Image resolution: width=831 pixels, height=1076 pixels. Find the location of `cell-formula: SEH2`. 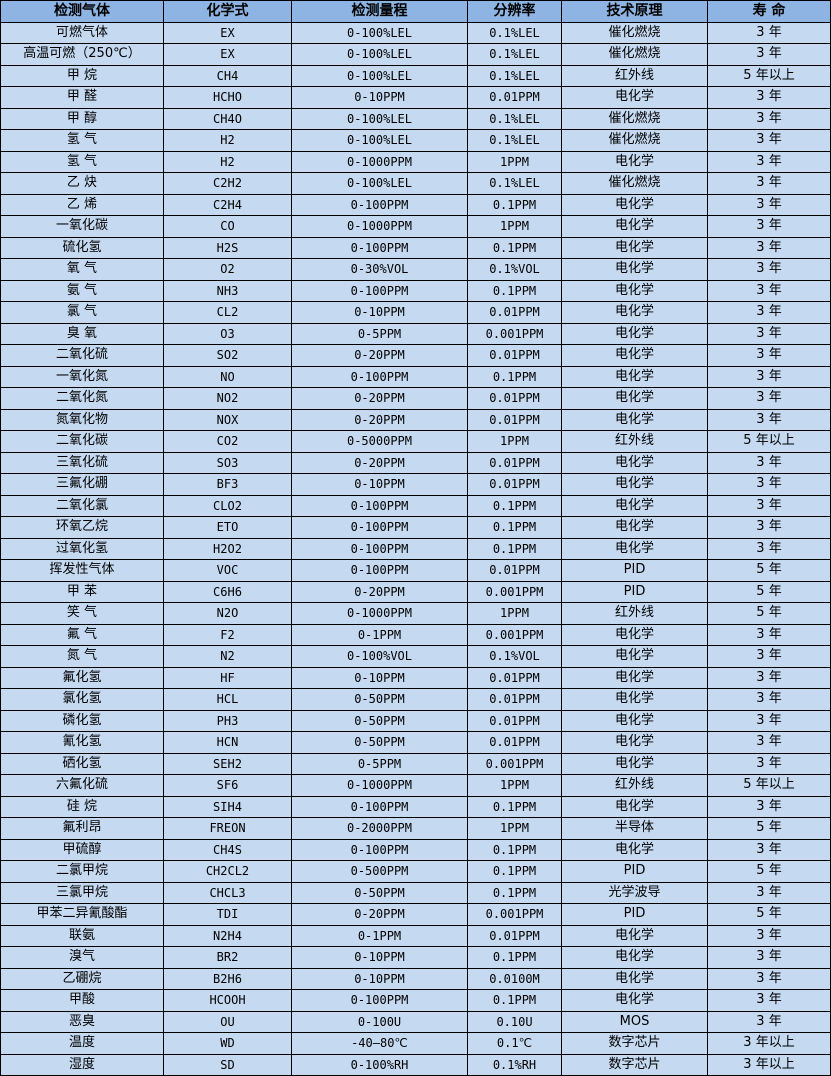

cell-formula: SEH2 is located at coordinates (227, 763).